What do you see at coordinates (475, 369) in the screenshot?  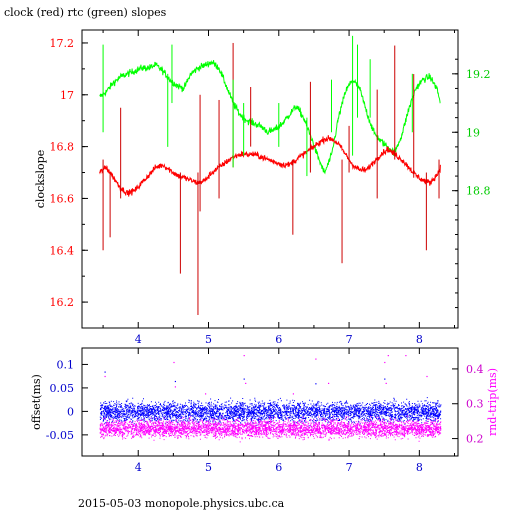 I see `rndtrip-y-tick-label: 0.4` at bounding box center [475, 369].